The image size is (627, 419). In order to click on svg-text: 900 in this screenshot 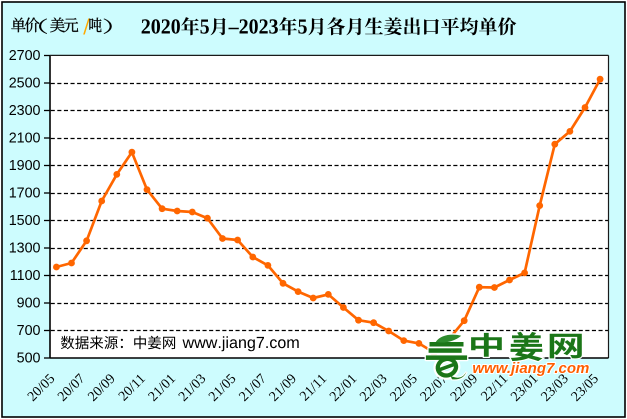, I will do `click(29, 303)`.